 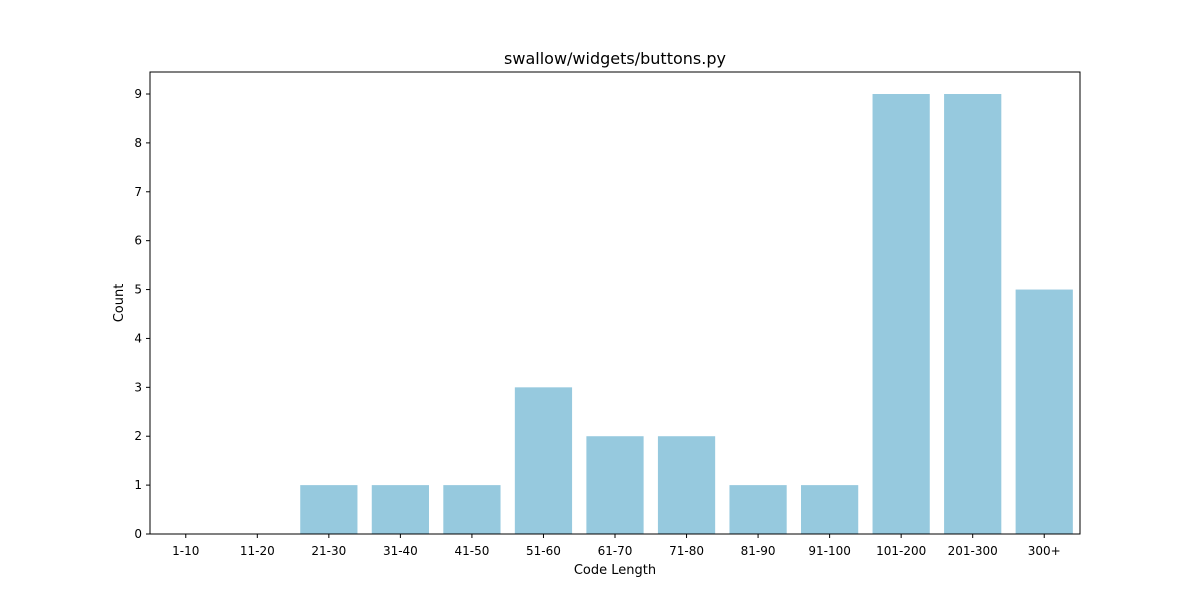 What do you see at coordinates (471, 551) in the screenshot?
I see `x-tick-label: 41-50` at bounding box center [471, 551].